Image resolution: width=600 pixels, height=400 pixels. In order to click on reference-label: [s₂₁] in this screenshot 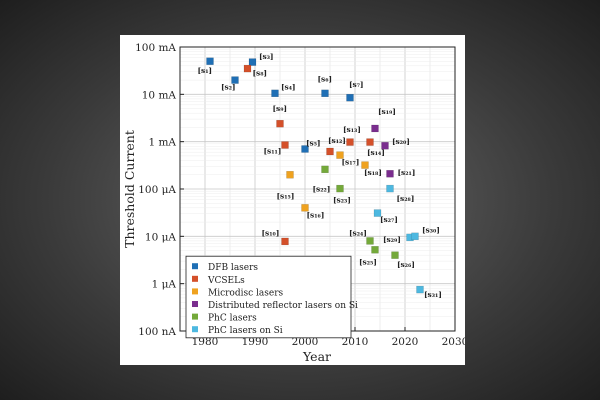, I will do `click(407, 172)`.